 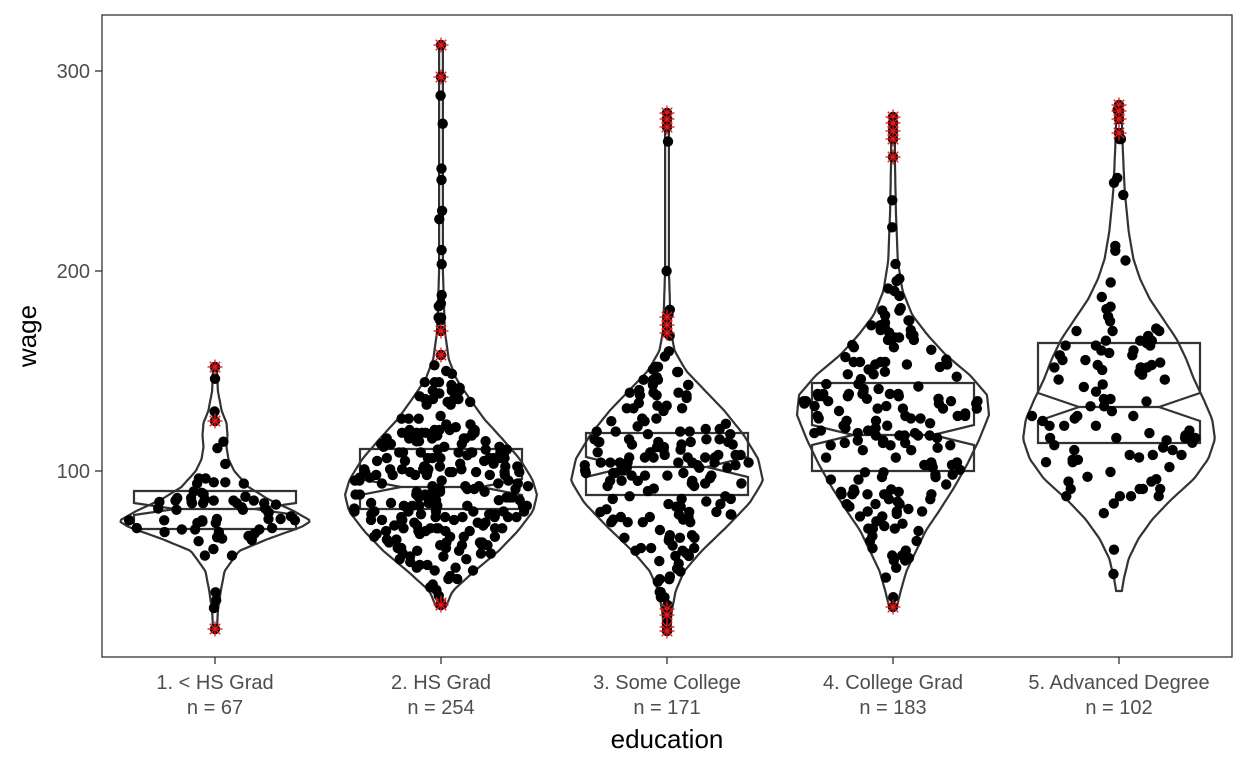 What do you see at coordinates (666, 708) in the screenshot?
I see `x-tick-n-label: n = 171` at bounding box center [666, 708].